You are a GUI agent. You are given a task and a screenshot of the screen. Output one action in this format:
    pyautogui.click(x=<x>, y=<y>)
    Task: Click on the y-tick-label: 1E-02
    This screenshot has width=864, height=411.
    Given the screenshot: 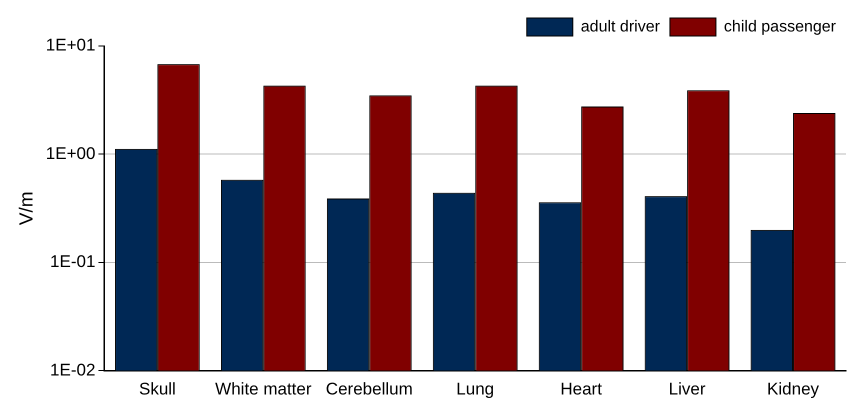 What is the action you would take?
    pyautogui.click(x=73, y=370)
    